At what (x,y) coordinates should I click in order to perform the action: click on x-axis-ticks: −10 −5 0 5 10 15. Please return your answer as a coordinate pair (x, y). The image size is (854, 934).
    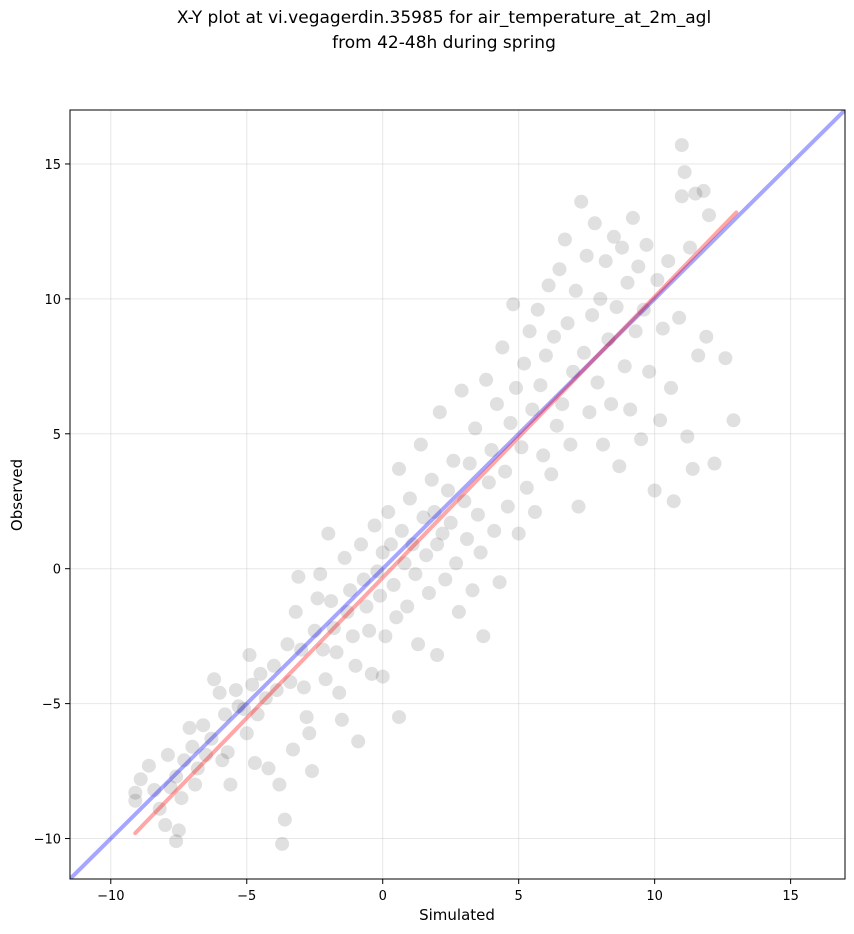
    Looking at the image, I should click on (448, 891).